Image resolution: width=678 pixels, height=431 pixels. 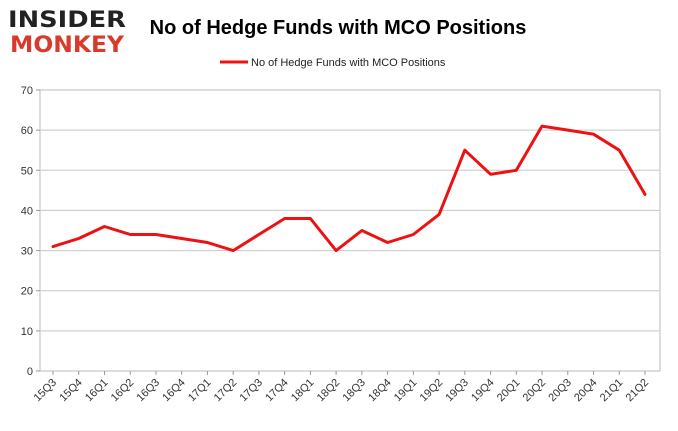 What do you see at coordinates (560, 391) in the screenshot?
I see `x-tick-label: 20Q3` at bounding box center [560, 391].